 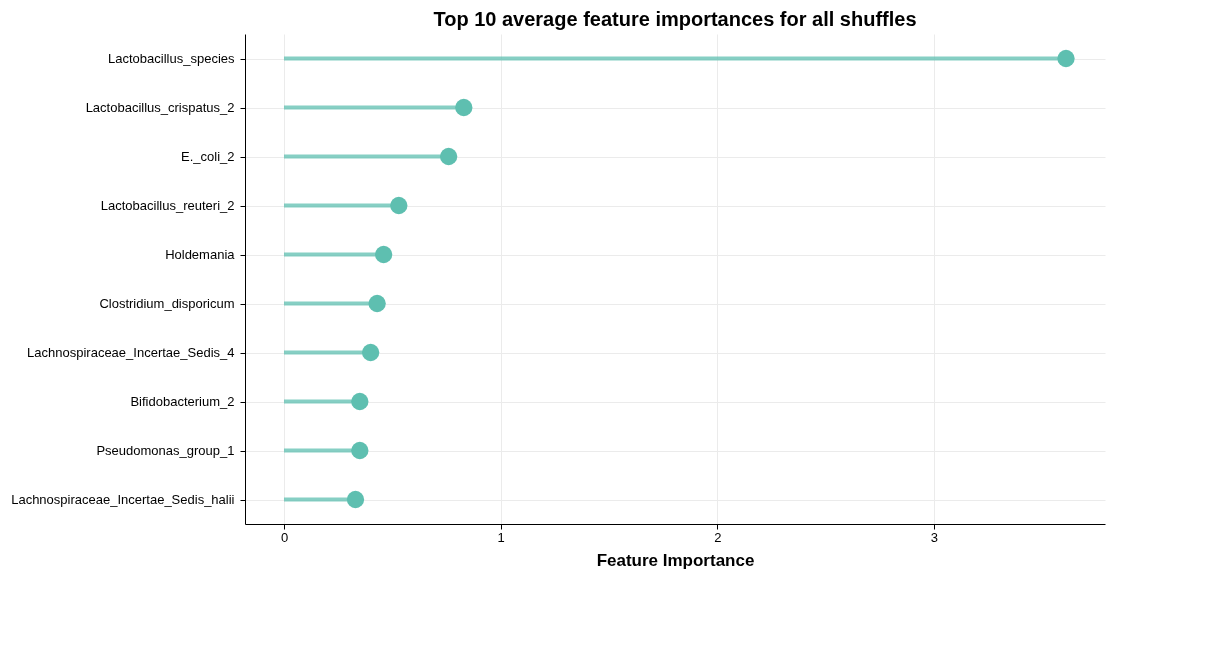 What do you see at coordinates (182, 401) in the screenshot?
I see `y-tick-label: Bifidobacterium_2` at bounding box center [182, 401].